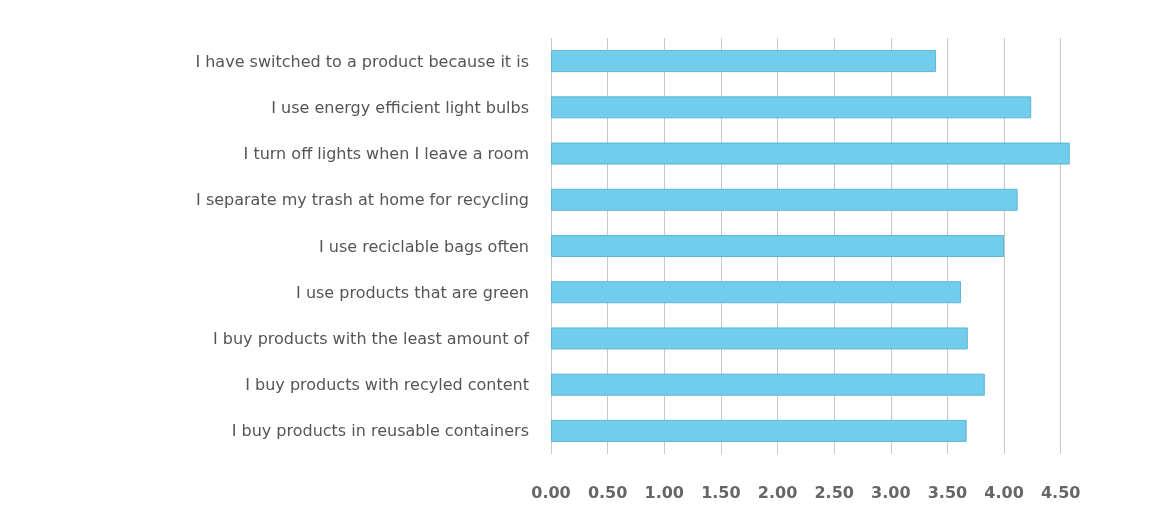  What do you see at coordinates (607, 492) in the screenshot?
I see `x-tick-label: 0.50` at bounding box center [607, 492].